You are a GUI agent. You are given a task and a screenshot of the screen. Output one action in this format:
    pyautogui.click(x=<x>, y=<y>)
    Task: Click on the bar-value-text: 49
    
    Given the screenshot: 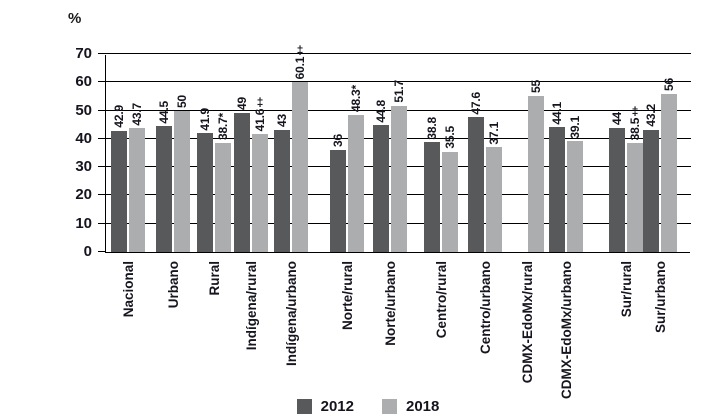 What is the action you would take?
    pyautogui.click(x=242, y=104)
    